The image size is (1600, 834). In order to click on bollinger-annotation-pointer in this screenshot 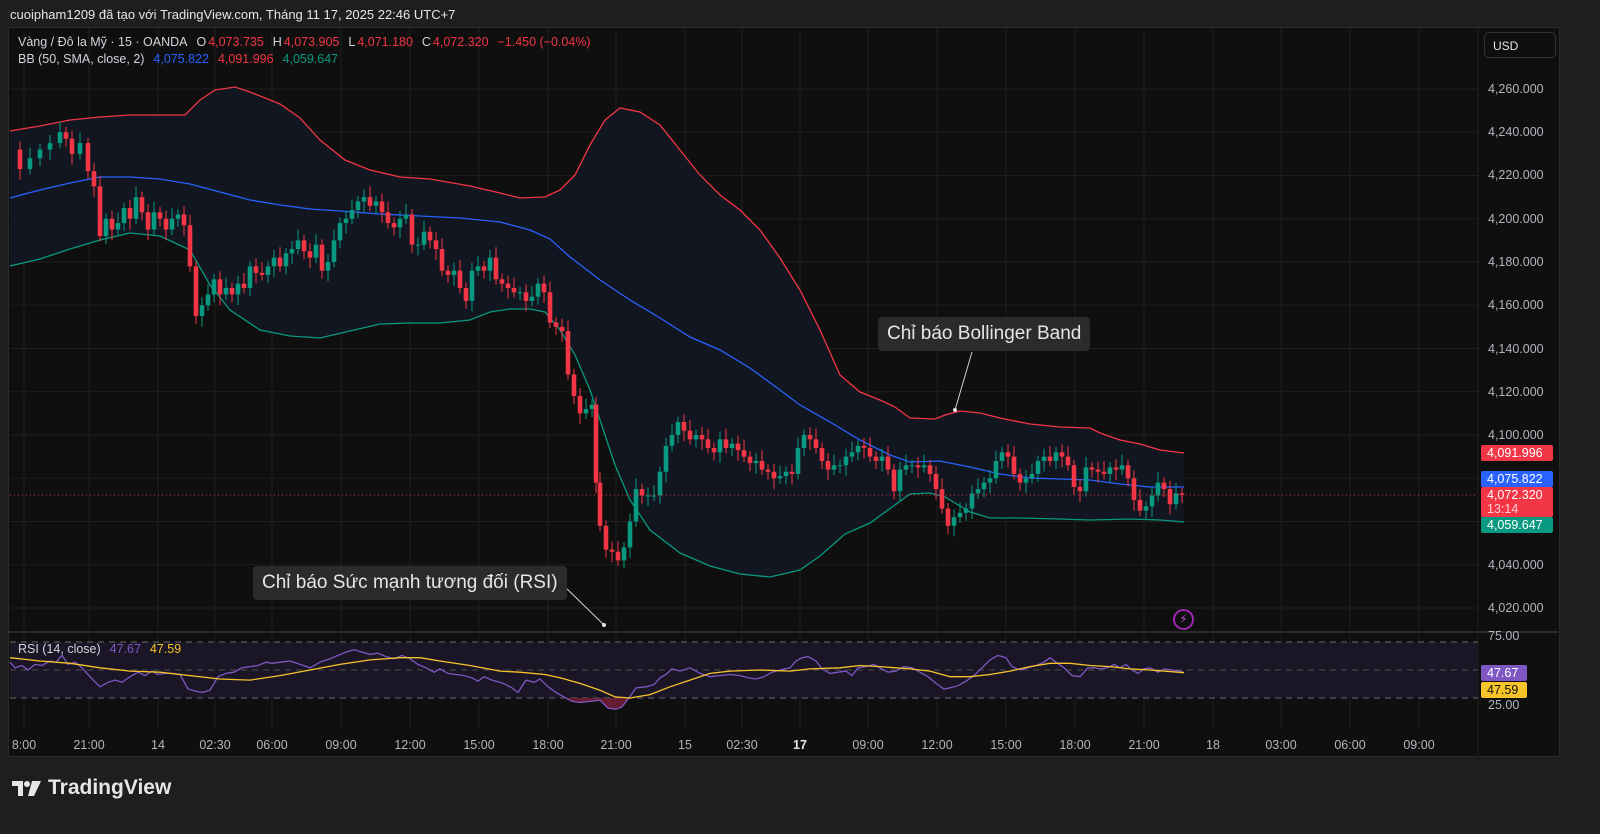, I will do `click(963, 381)`.